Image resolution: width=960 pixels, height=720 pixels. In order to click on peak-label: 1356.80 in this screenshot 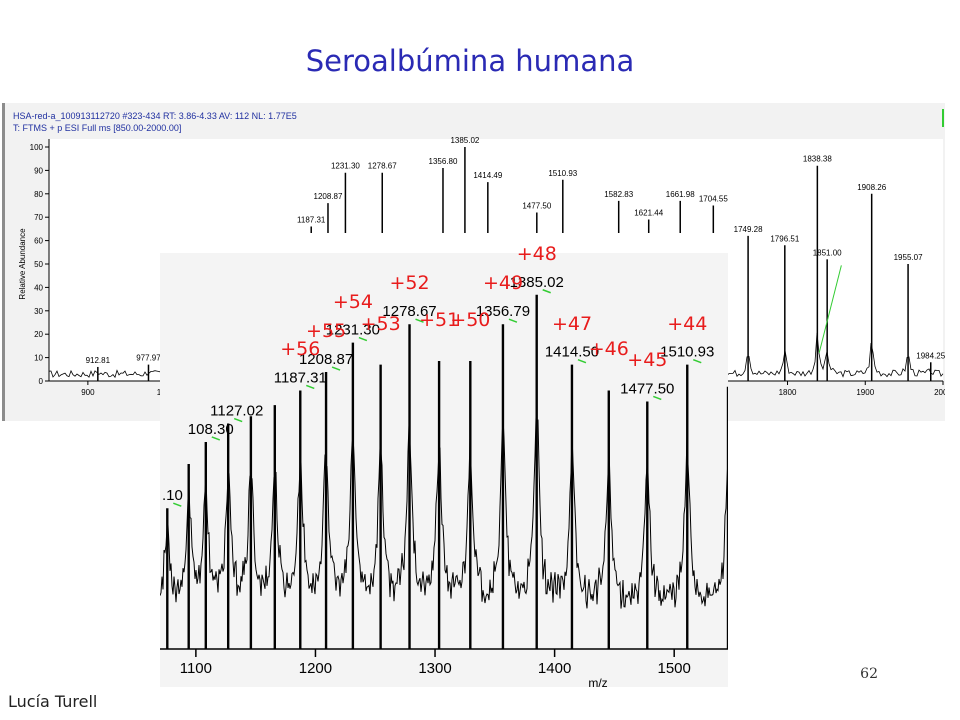, I will do `click(443, 161)`.